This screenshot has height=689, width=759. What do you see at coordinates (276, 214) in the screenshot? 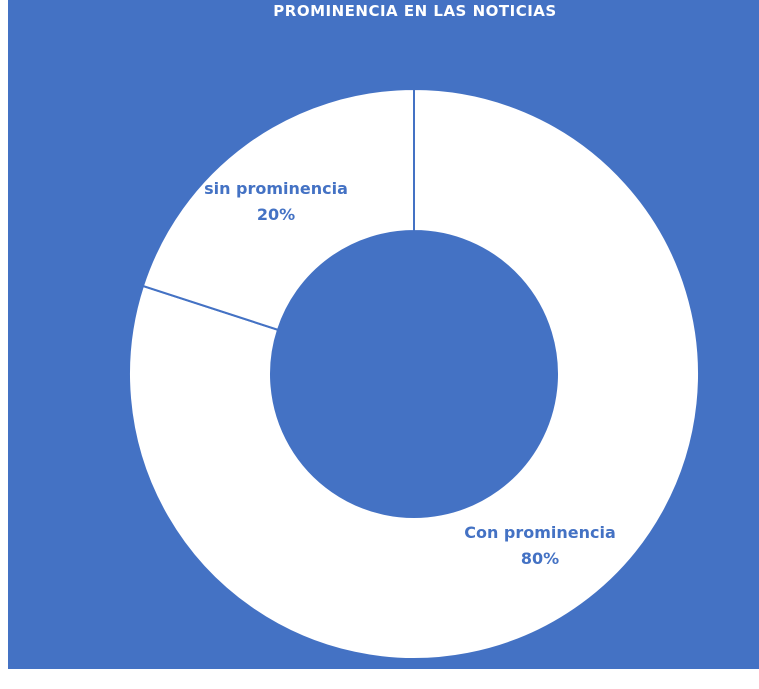
I see `slice-percent-label: 20%` at bounding box center [276, 214].